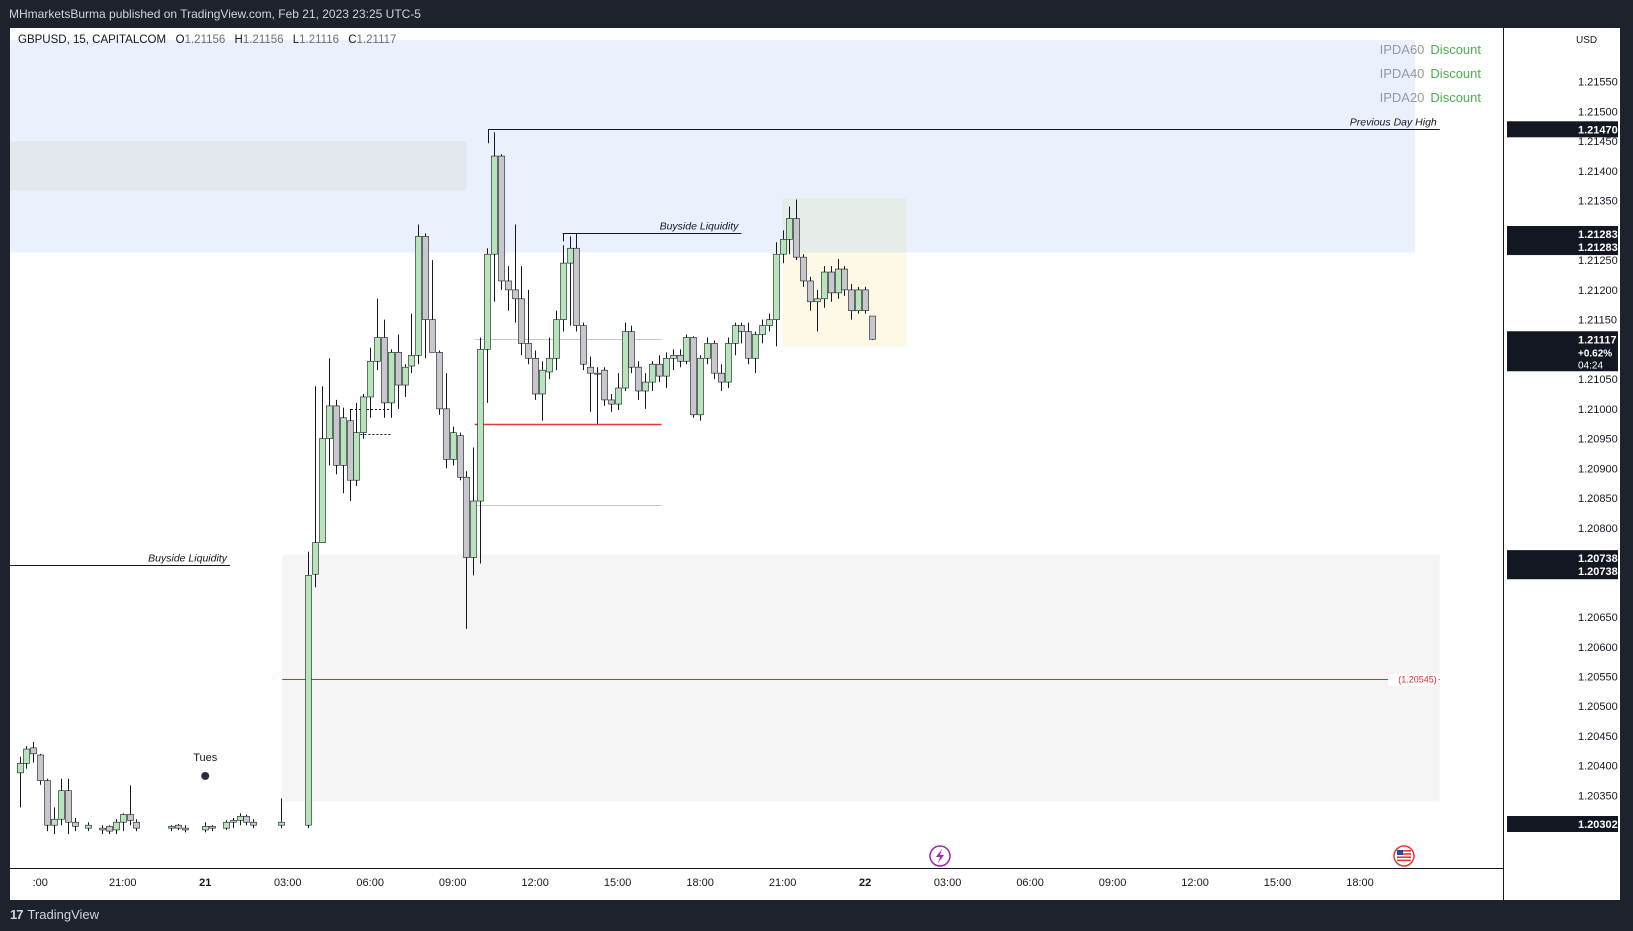 Image resolution: width=1633 pixels, height=931 pixels. Describe the element at coordinates (1404, 857) in the screenshot. I see `flag-stripe` at that location.